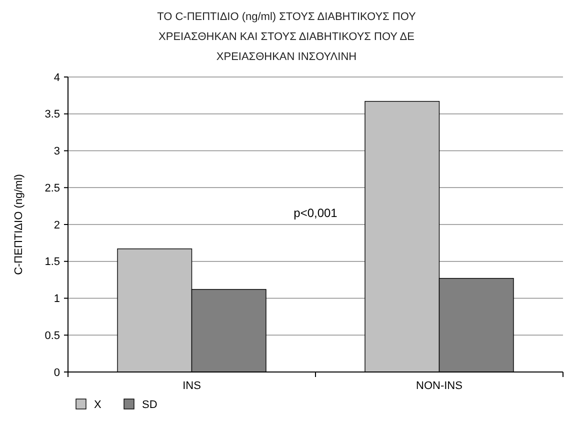 This screenshot has height=426, width=573. I want to click on annotation: p<0,001, so click(316, 213).